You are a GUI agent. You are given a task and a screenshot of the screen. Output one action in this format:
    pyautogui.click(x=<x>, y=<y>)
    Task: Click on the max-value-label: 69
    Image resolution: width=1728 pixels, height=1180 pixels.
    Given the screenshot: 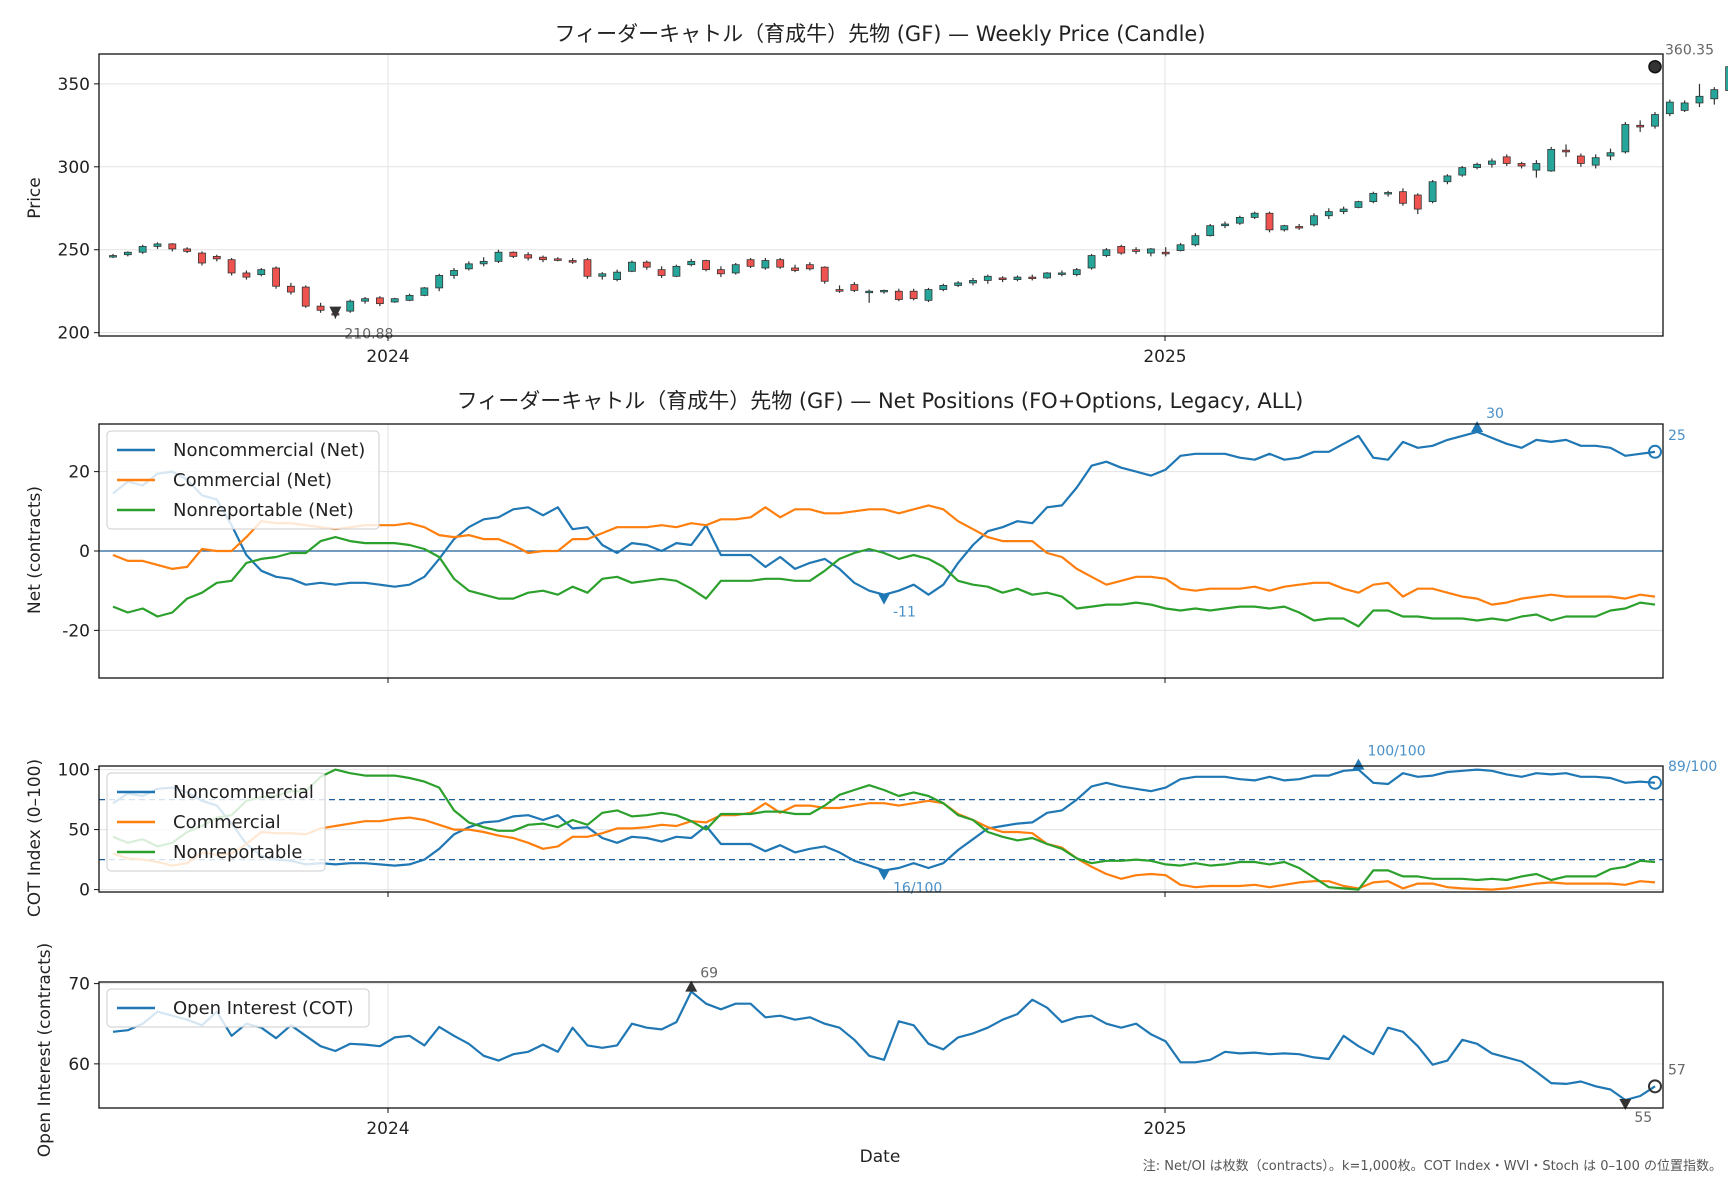 What is the action you would take?
    pyautogui.click(x=709, y=974)
    